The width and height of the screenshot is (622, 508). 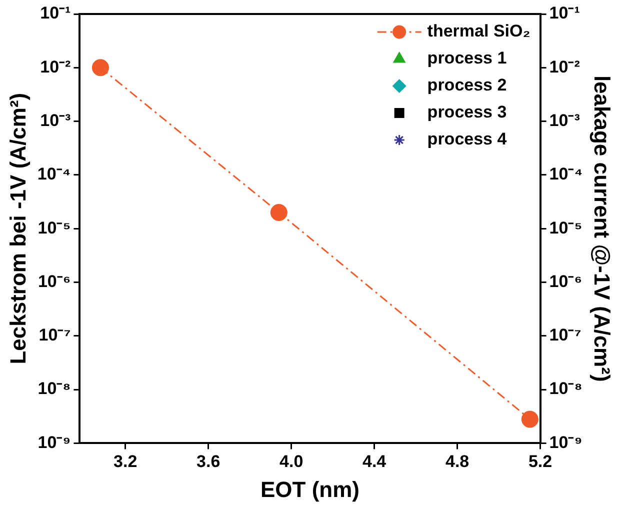 I want to click on y-axis-title: Leckstrom bei -1V (A/cm²), so click(x=17, y=228).